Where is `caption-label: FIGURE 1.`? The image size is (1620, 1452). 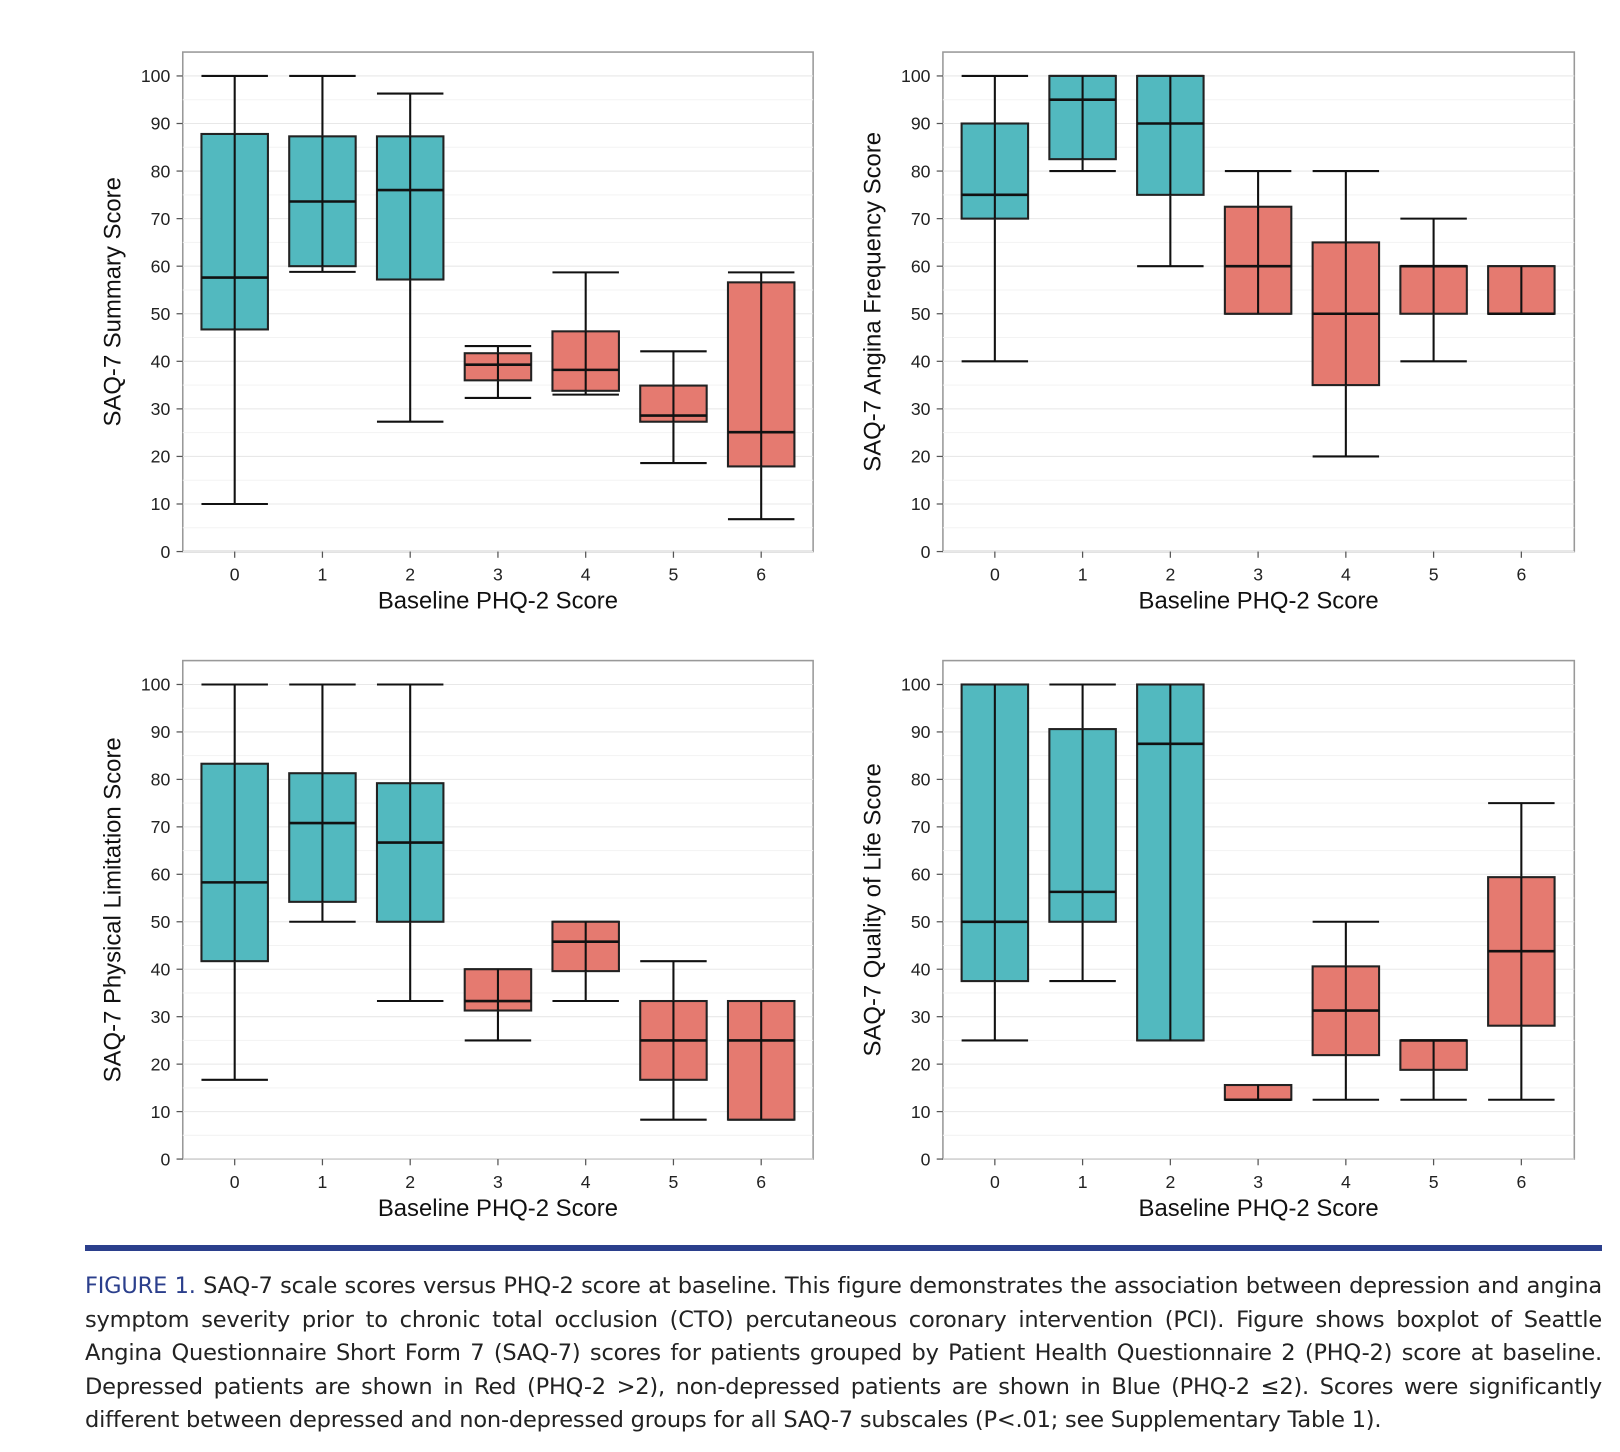
caption-label: FIGURE 1. is located at coordinates (140, 1286).